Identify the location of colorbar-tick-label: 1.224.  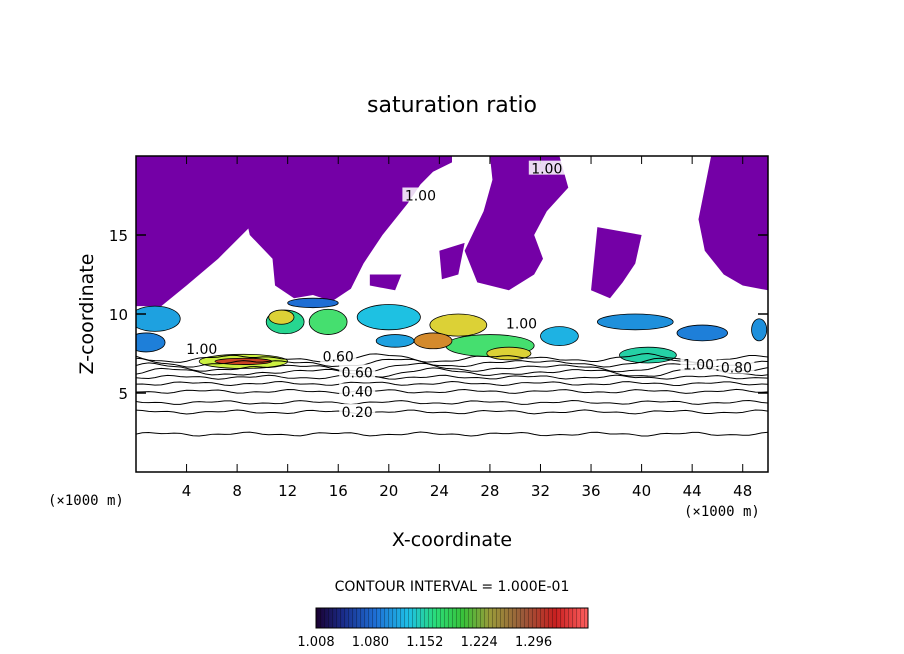
(479, 642).